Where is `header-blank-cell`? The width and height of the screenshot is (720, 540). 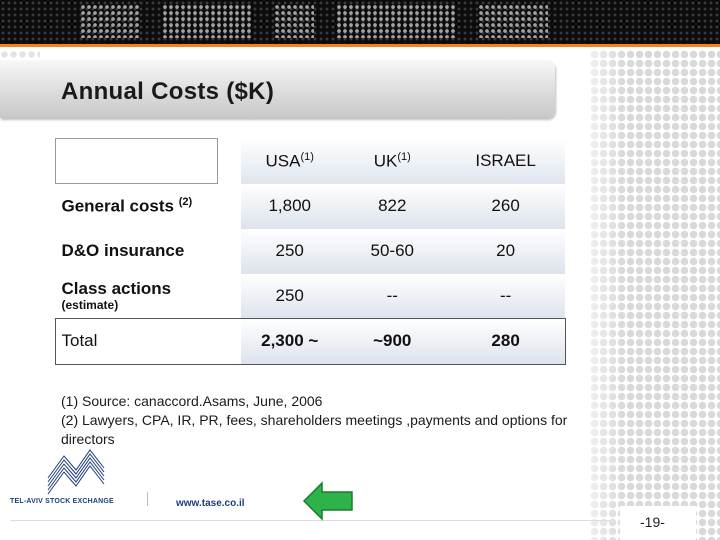
header-blank-cell is located at coordinates (136, 161).